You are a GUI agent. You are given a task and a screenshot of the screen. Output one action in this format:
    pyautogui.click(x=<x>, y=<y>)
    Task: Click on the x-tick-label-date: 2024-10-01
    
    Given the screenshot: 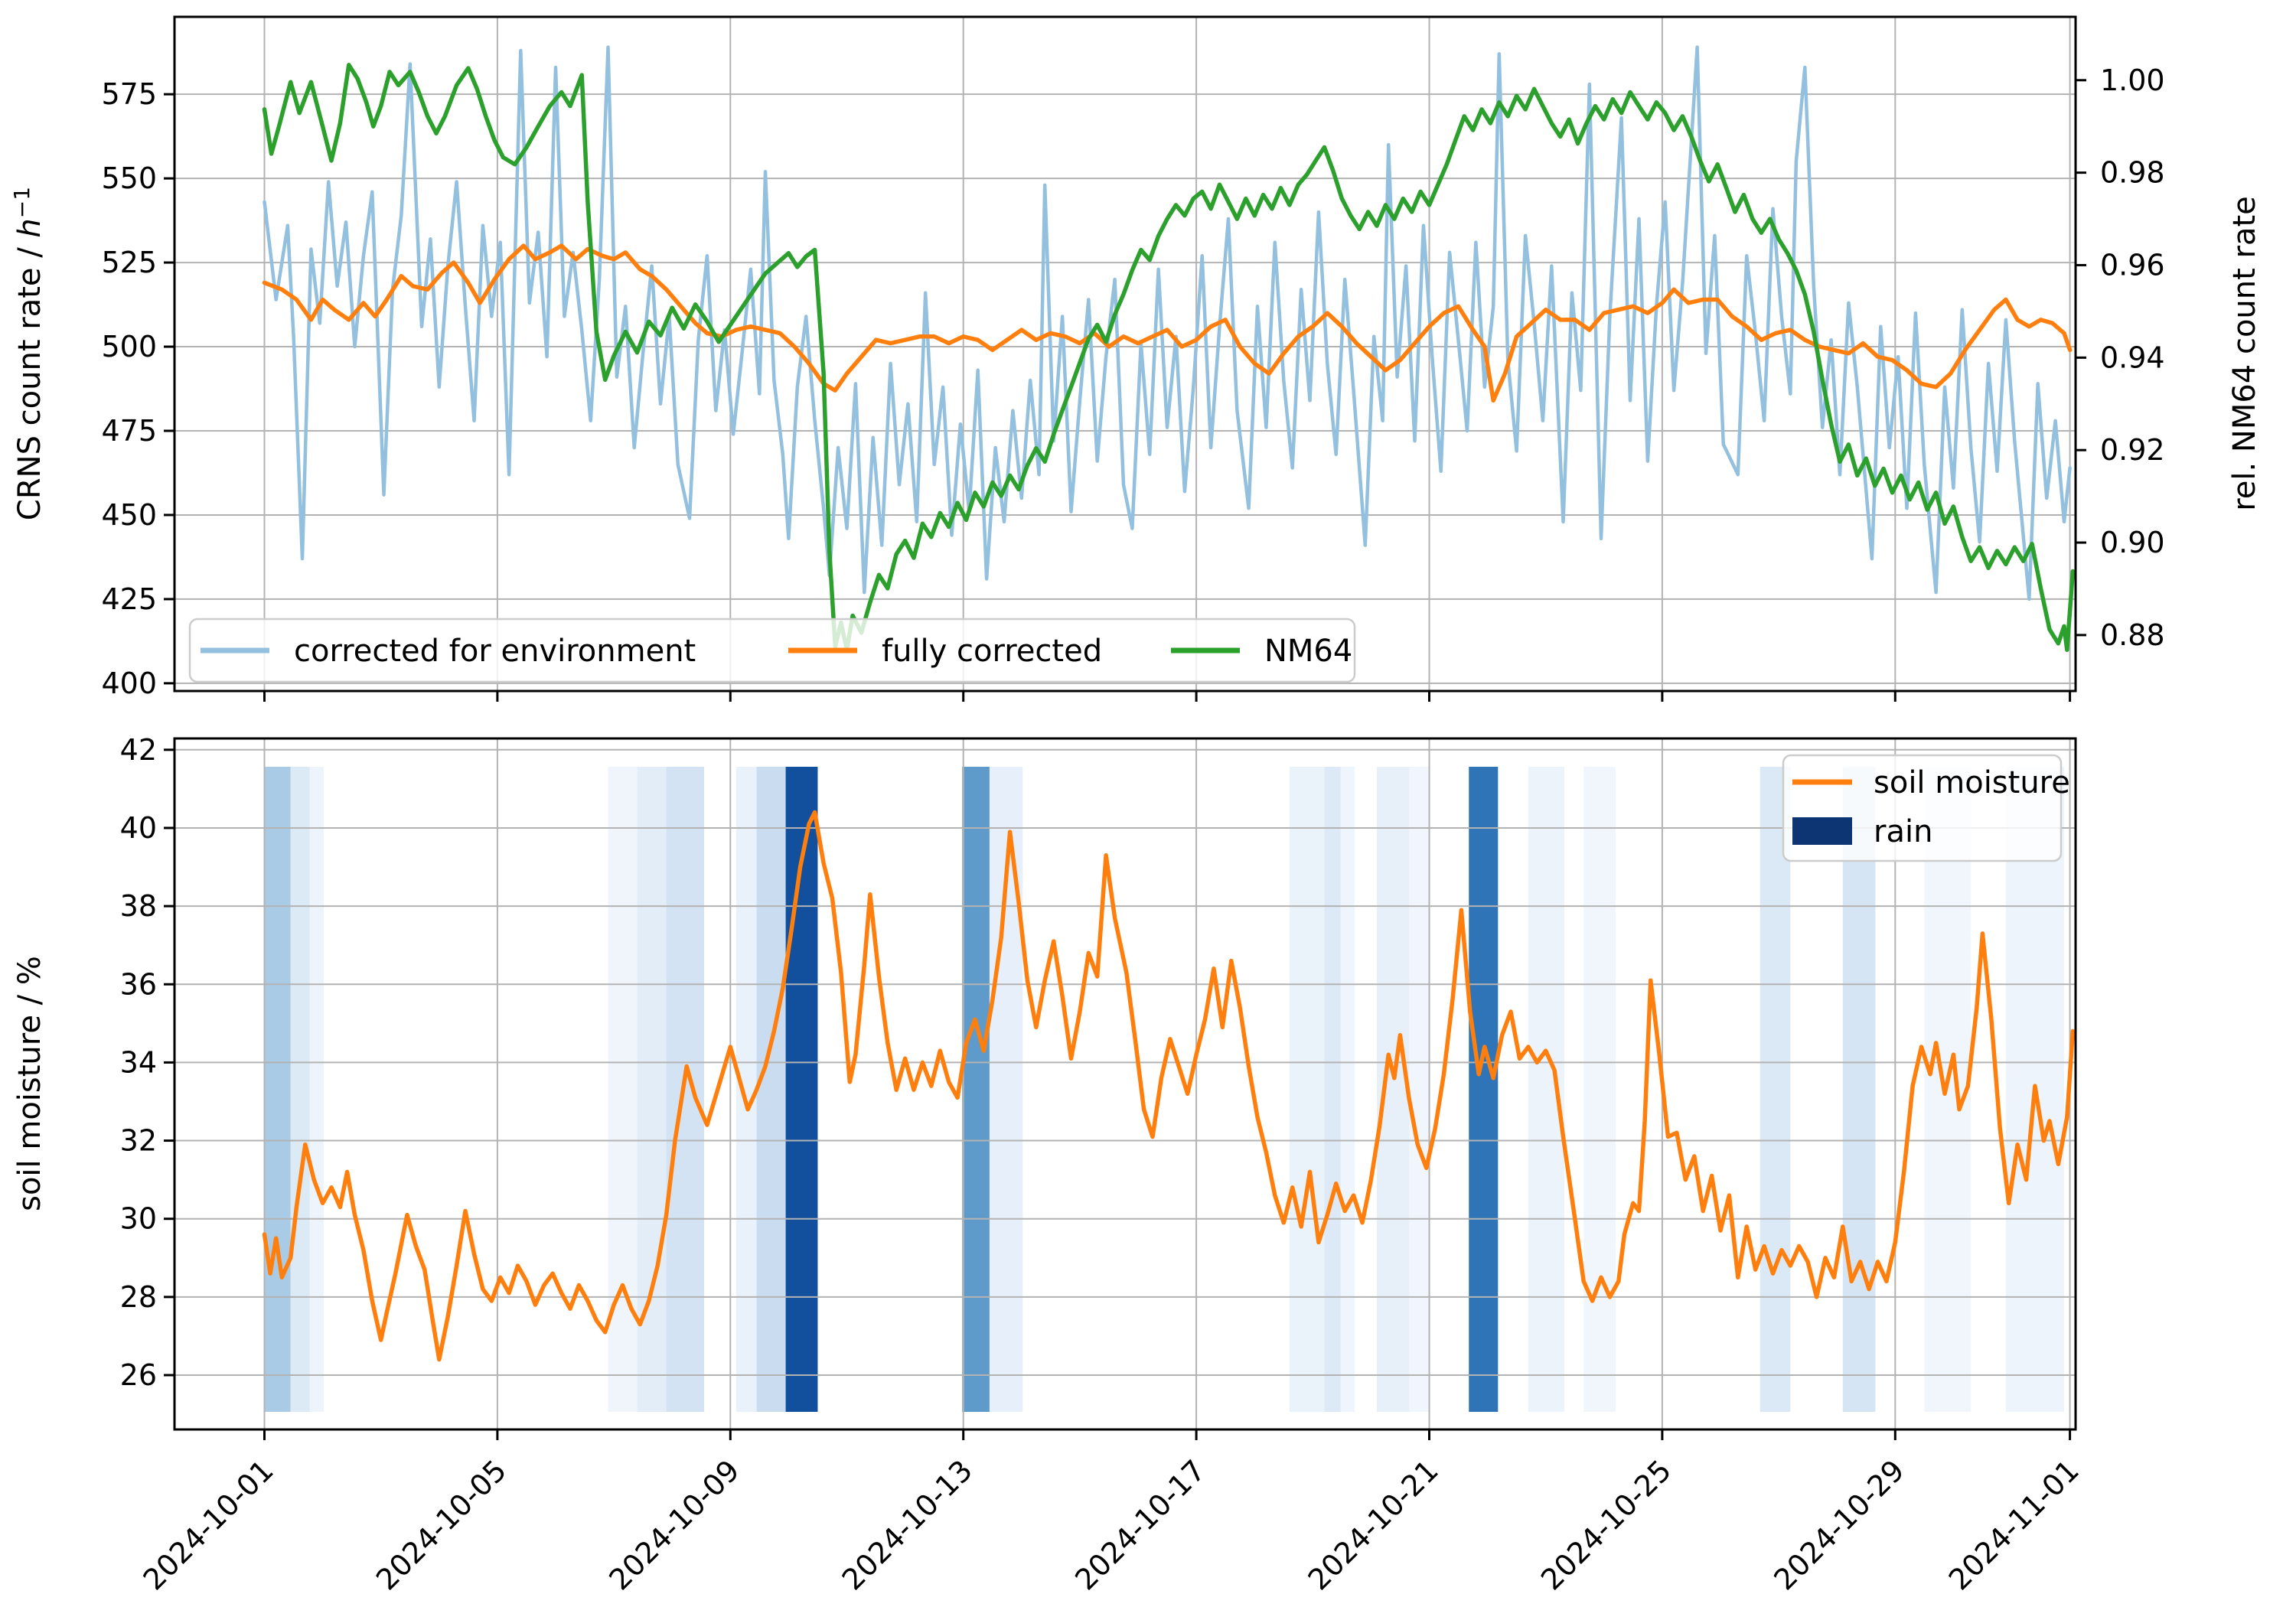 What is the action you would take?
    pyautogui.click(x=208, y=1524)
    